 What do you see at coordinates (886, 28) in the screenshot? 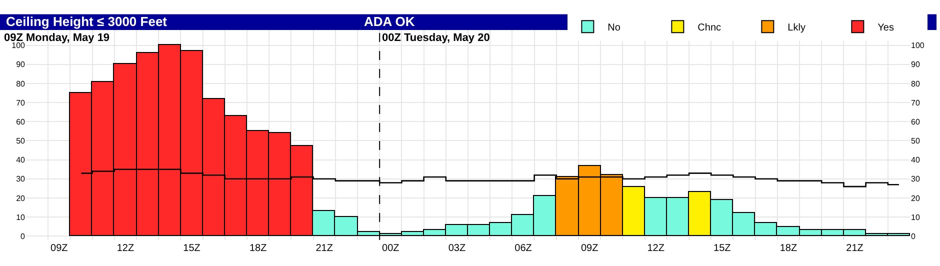
I see `legend-label: Yes` at bounding box center [886, 28].